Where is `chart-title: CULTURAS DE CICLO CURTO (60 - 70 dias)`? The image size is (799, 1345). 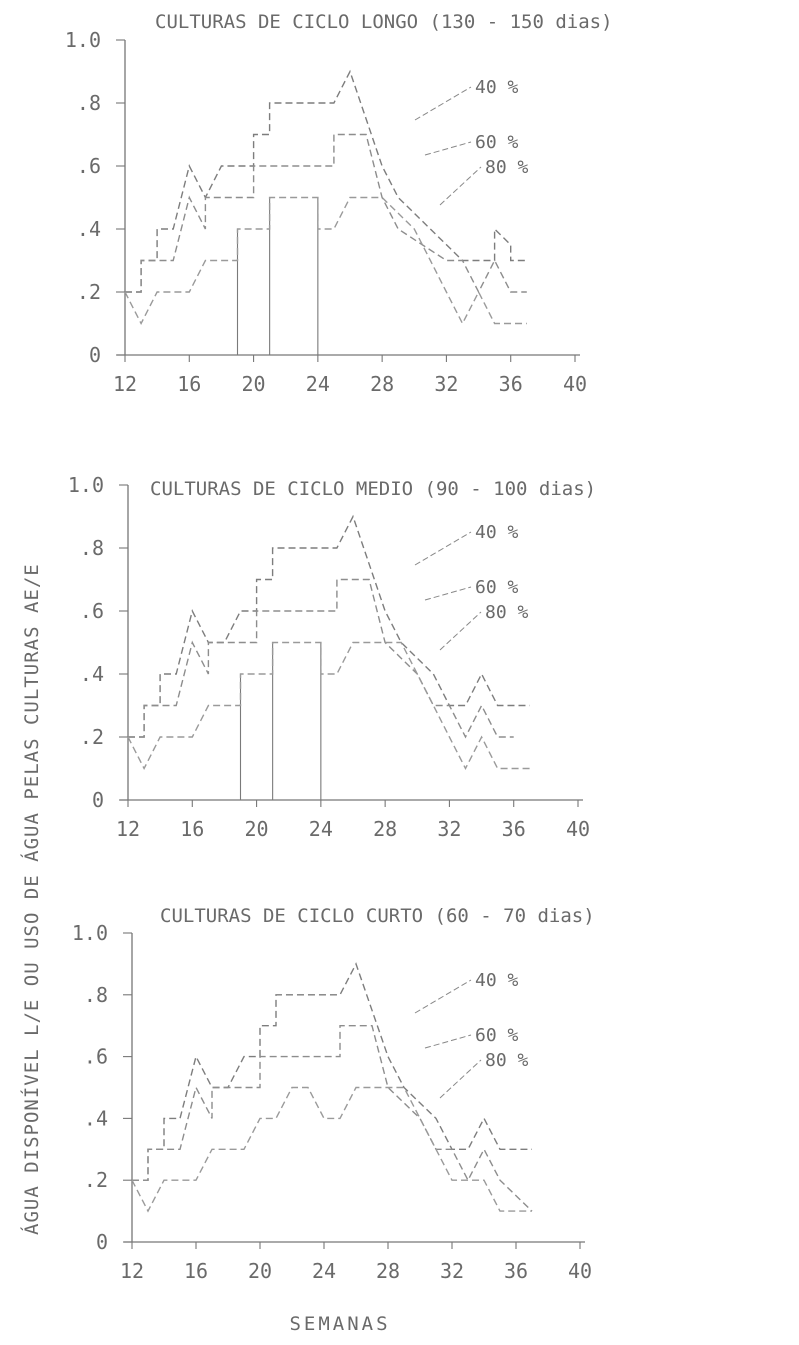 chart-title: CULTURAS DE CICLO CURTO (60 - 70 dias) is located at coordinates (377, 916).